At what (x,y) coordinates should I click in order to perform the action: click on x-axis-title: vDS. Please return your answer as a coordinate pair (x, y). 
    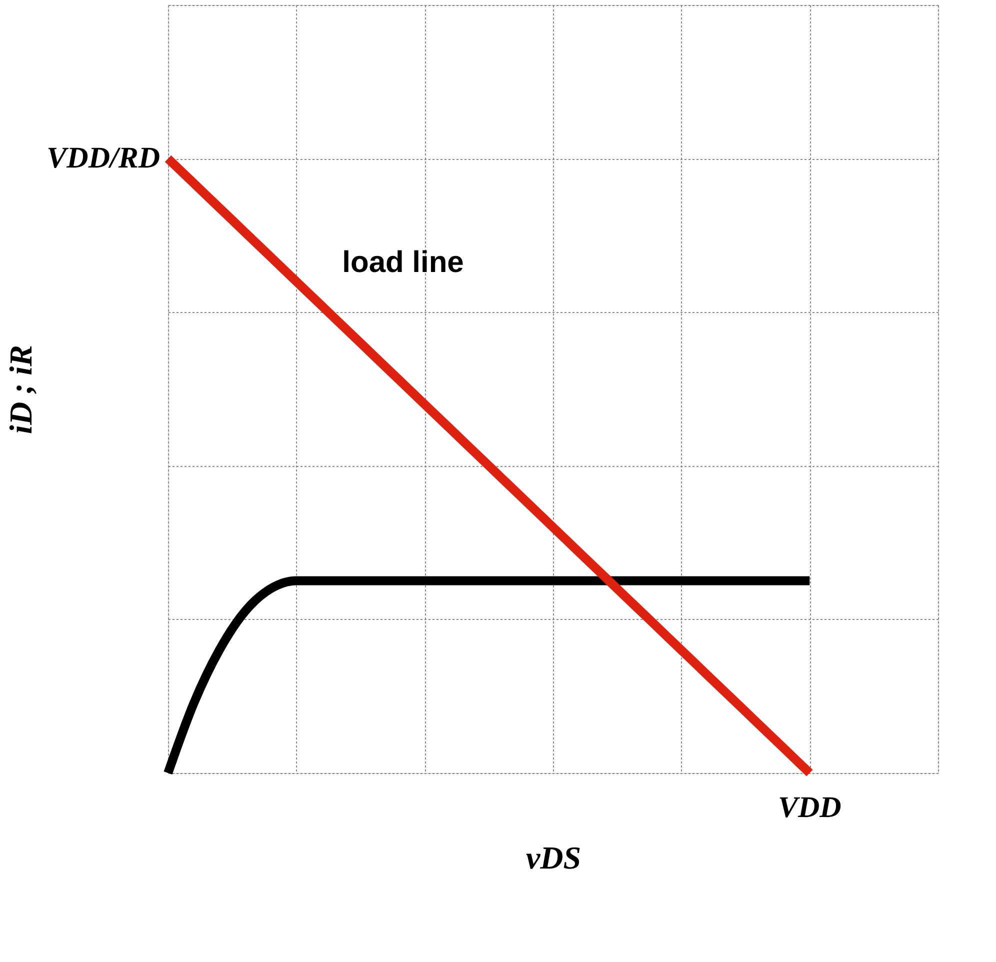
    Looking at the image, I should click on (554, 858).